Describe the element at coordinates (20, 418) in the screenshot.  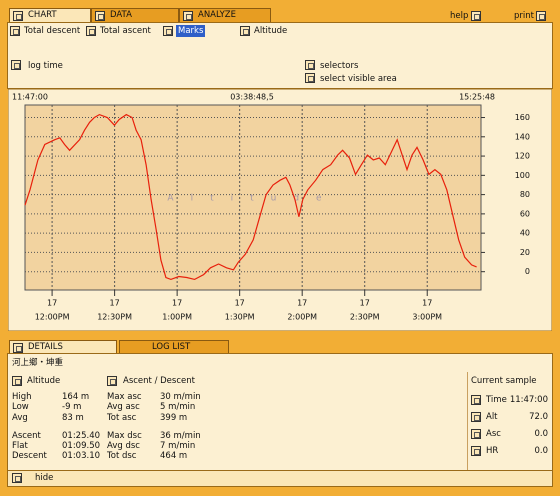
I see `detail-label: Avg` at that location.